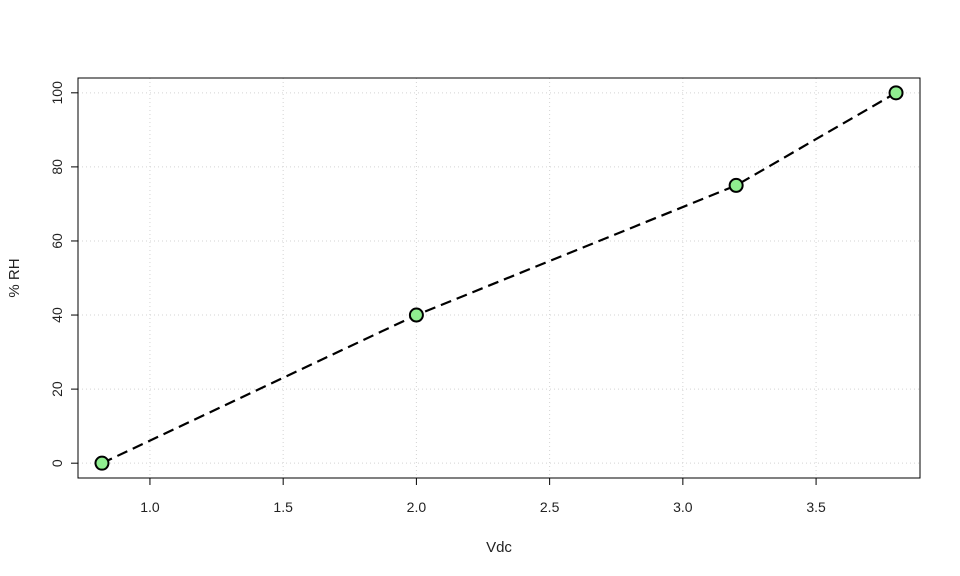 This screenshot has height=576, width=960. Describe the element at coordinates (283, 507) in the screenshot. I see `x-tick-label: 1.5` at that location.